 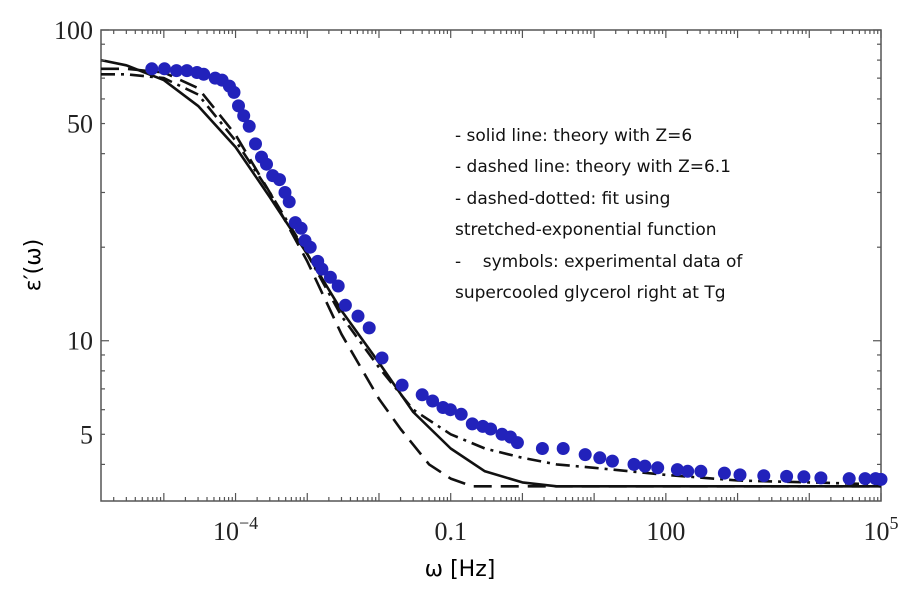 I want to click on y-tick-label: 50, so click(x=80, y=124).